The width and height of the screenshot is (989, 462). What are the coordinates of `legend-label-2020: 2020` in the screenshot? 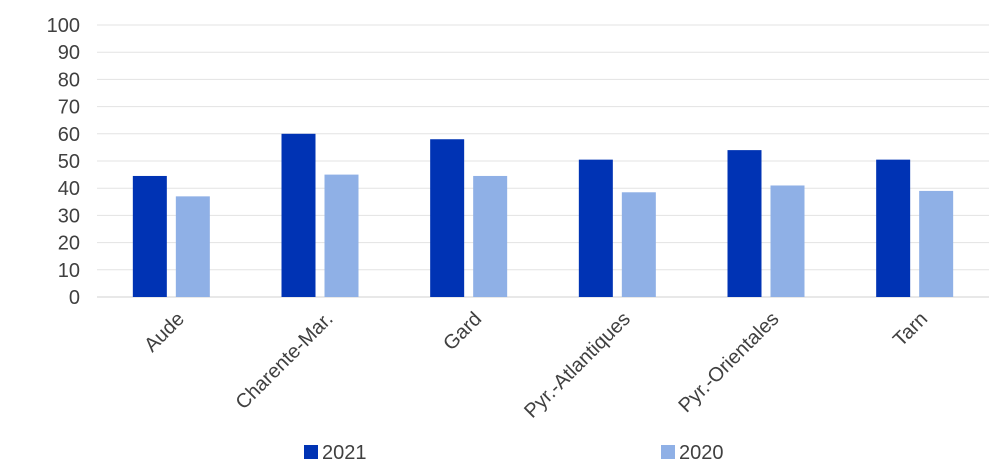 It's located at (701, 452).